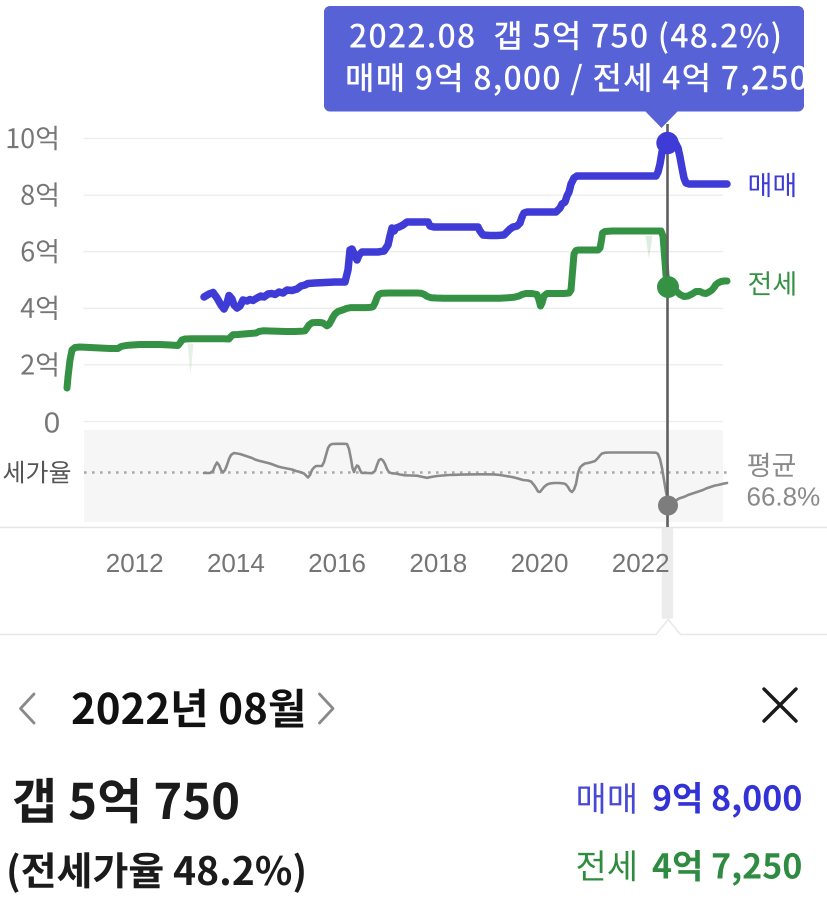 The image size is (827, 922). What do you see at coordinates (540, 563) in the screenshot?
I see `svg-text: 2020` at bounding box center [540, 563].